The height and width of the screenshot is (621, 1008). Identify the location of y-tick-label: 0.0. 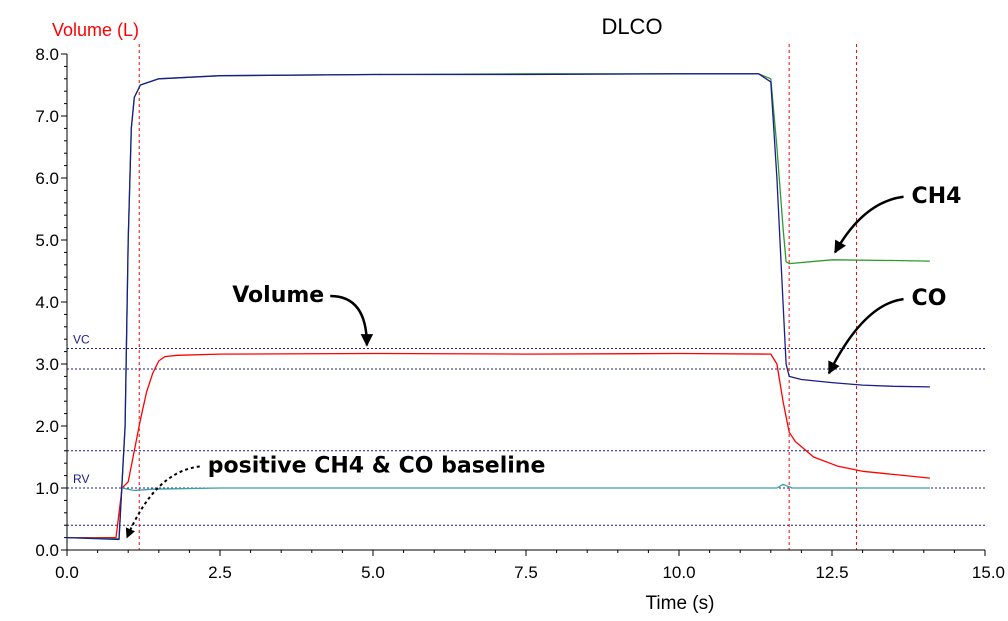
(47, 550).